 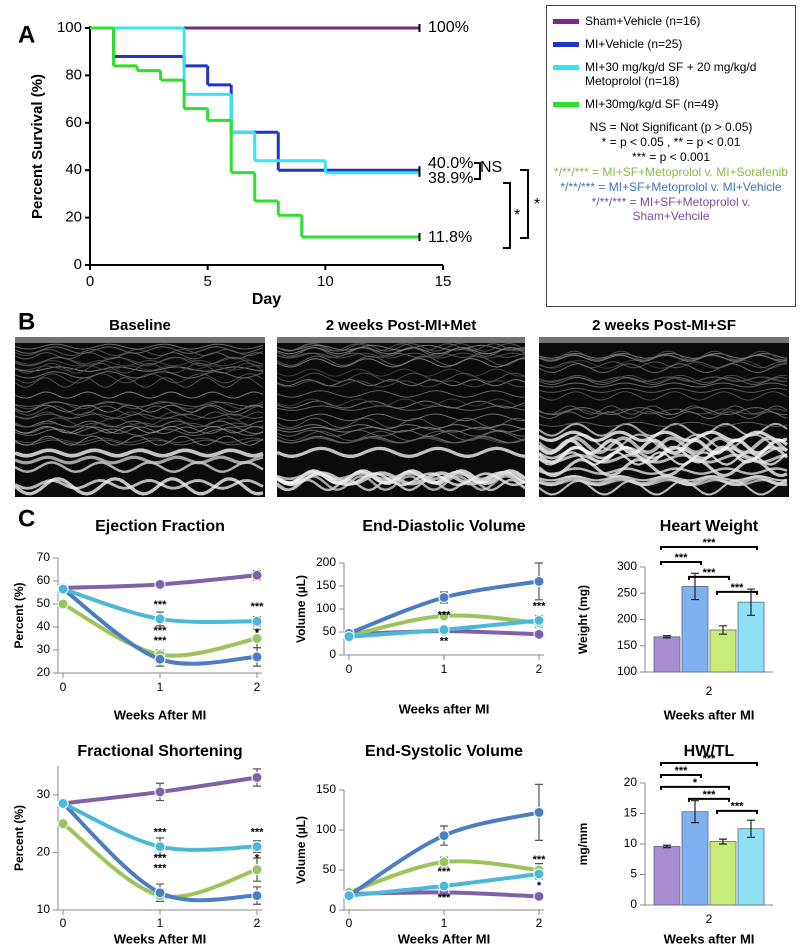 I want to click on annotation: 11.8%, so click(x=450, y=237).